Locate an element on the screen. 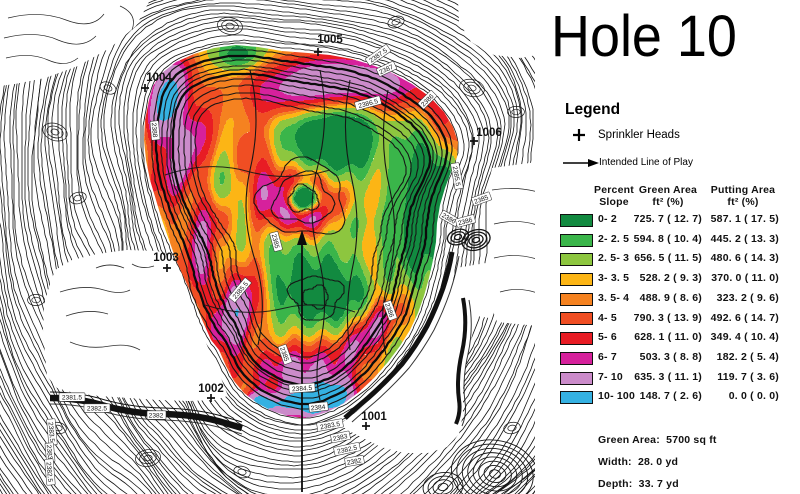  svg-text: 1003 is located at coordinates (166, 258).